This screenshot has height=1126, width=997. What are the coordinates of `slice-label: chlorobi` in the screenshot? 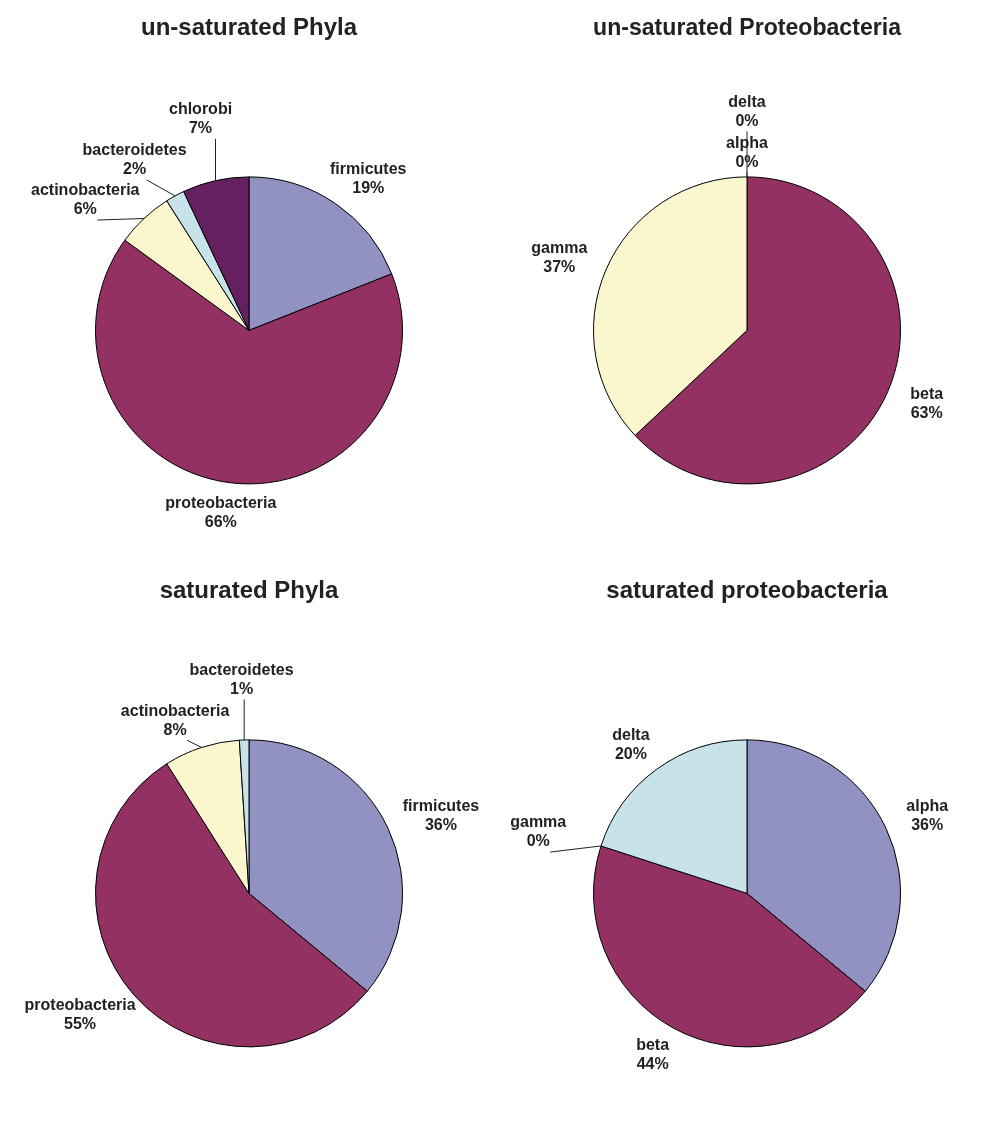 It's located at (200, 109).